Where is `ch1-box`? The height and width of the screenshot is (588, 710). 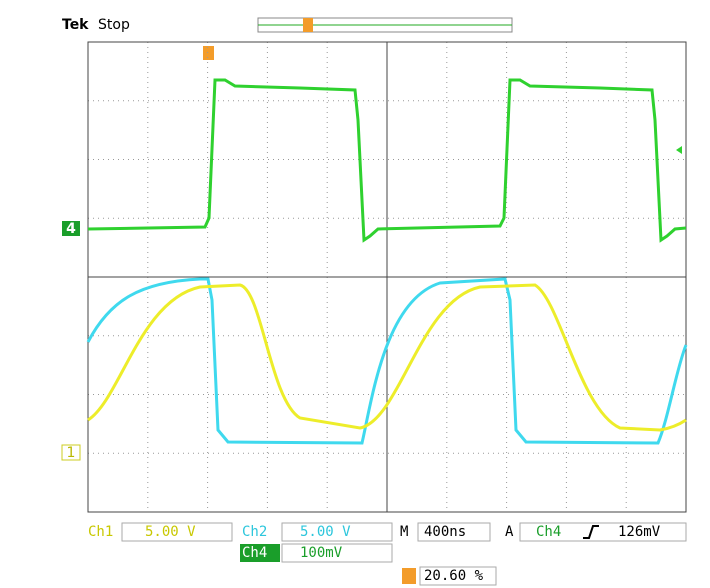
ch1-box is located at coordinates (177, 532).